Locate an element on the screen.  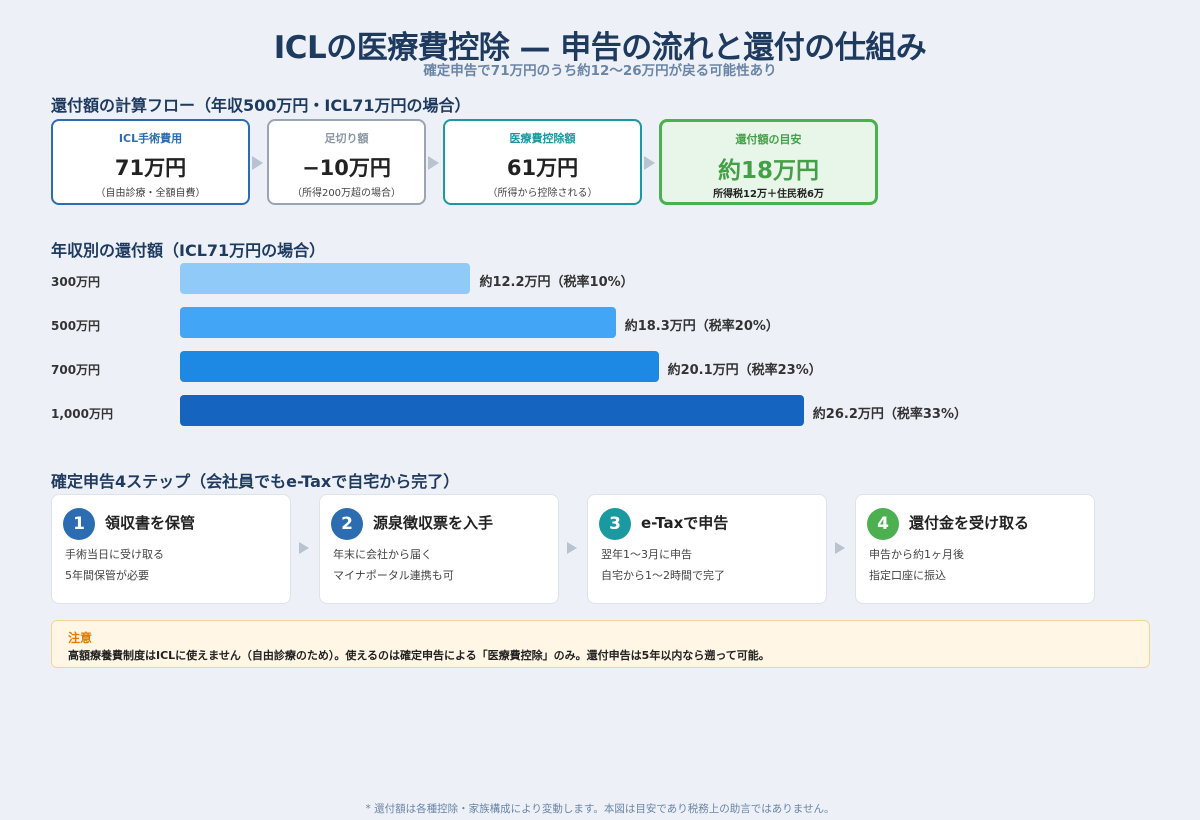
bar-category-label: 1,000万円 is located at coordinates (82, 414).